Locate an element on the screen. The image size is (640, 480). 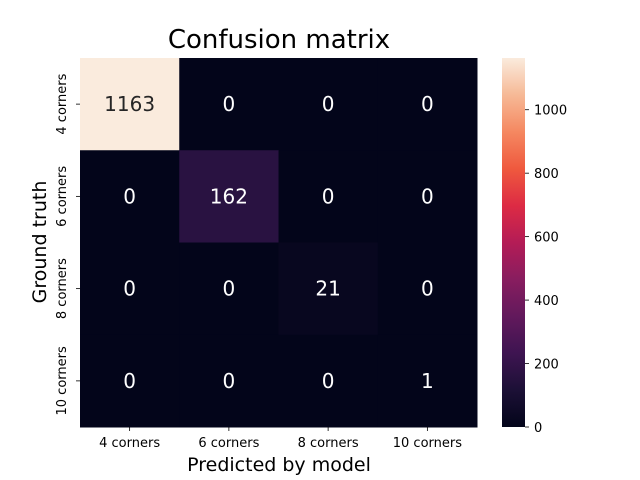
x-axis-label: Predicted by model is located at coordinates (279, 465).